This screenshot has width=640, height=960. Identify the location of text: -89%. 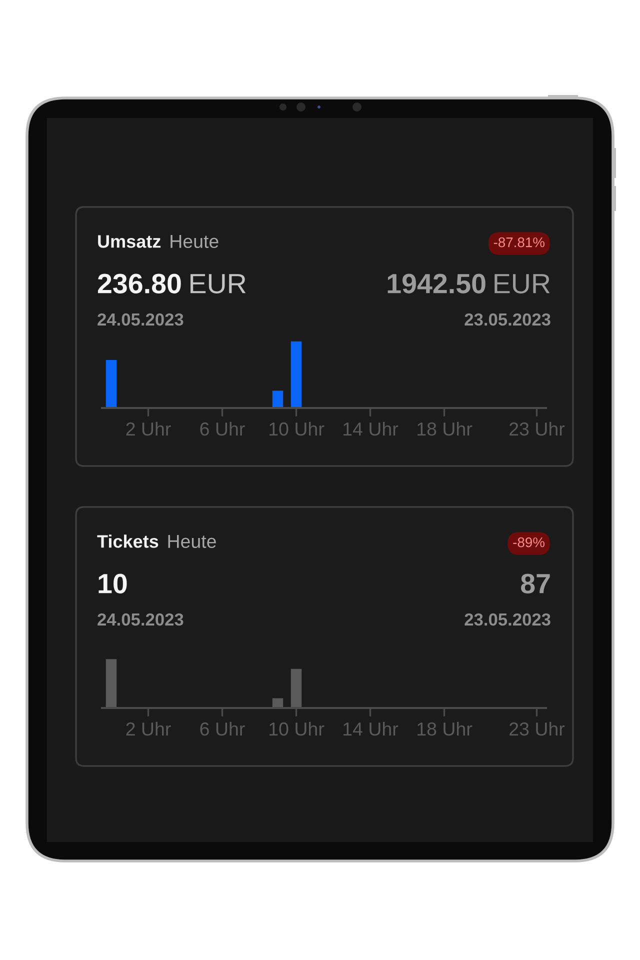
(529, 542).